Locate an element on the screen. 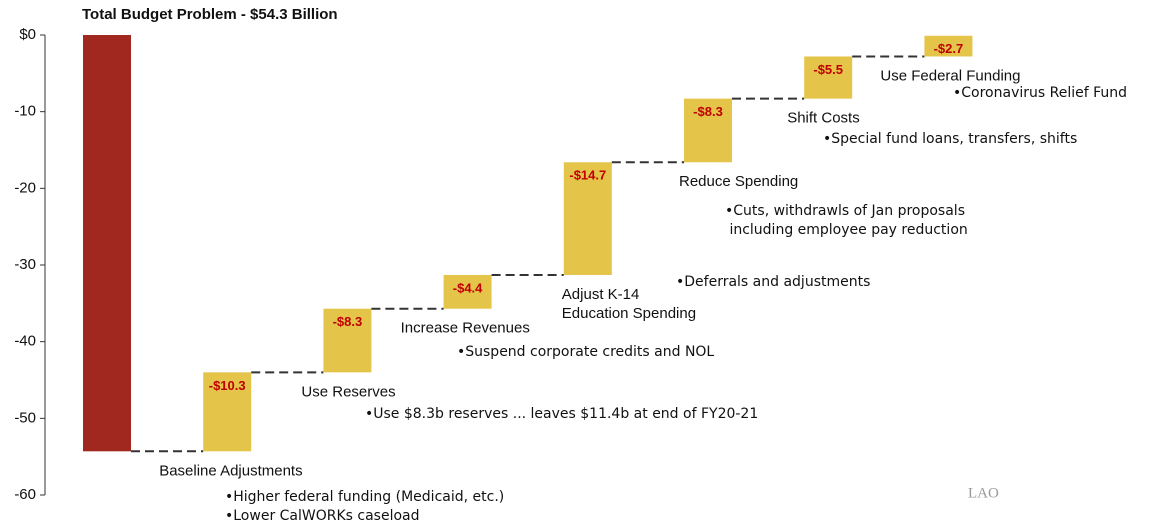 This screenshot has height=527, width=1168. value-label: -$5.5 is located at coordinates (828, 69).